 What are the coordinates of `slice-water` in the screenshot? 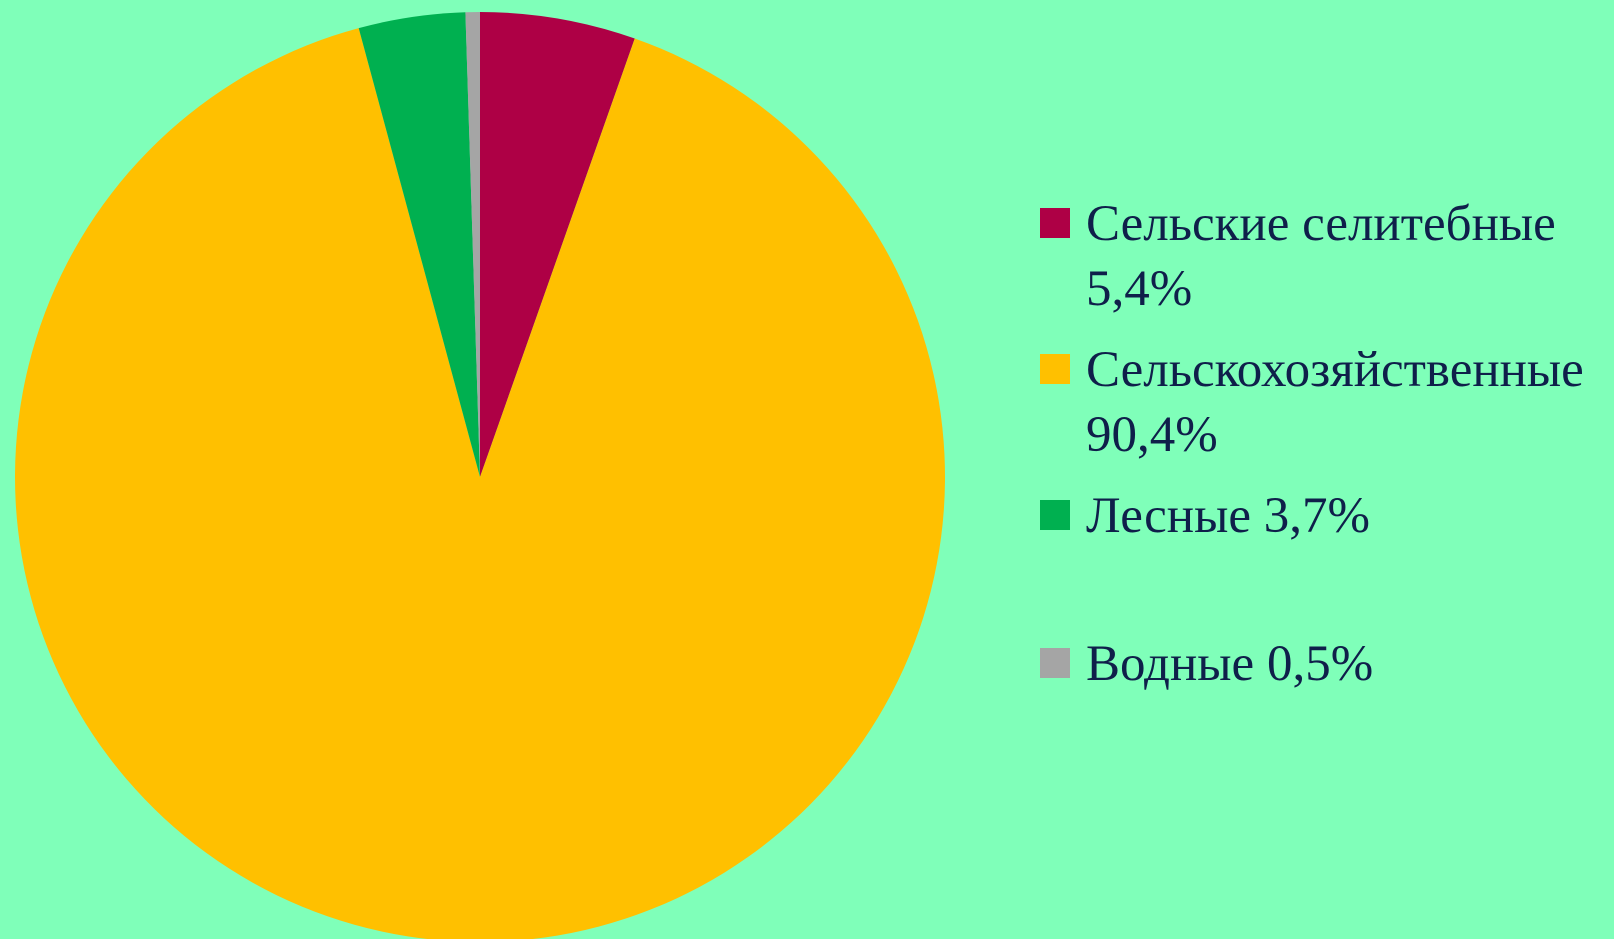 It's located at (472, 244).